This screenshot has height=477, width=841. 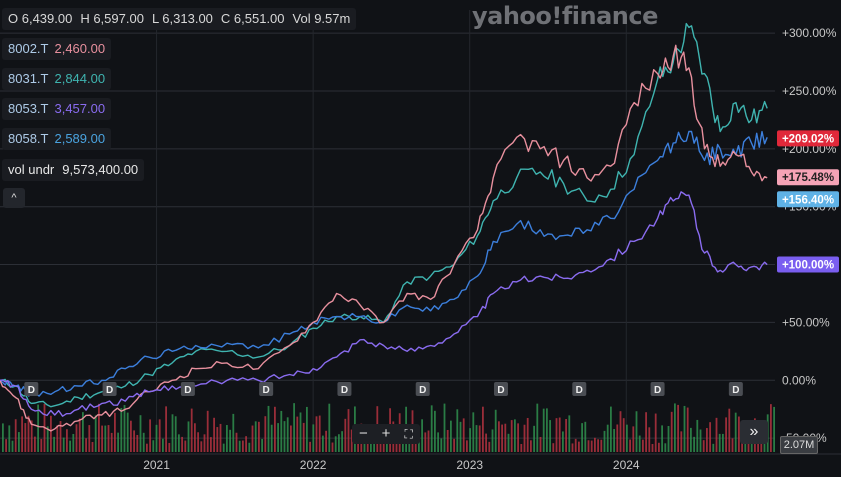 What do you see at coordinates (408, 434) in the screenshot?
I see `fit-screen-button: ⛶` at bounding box center [408, 434].